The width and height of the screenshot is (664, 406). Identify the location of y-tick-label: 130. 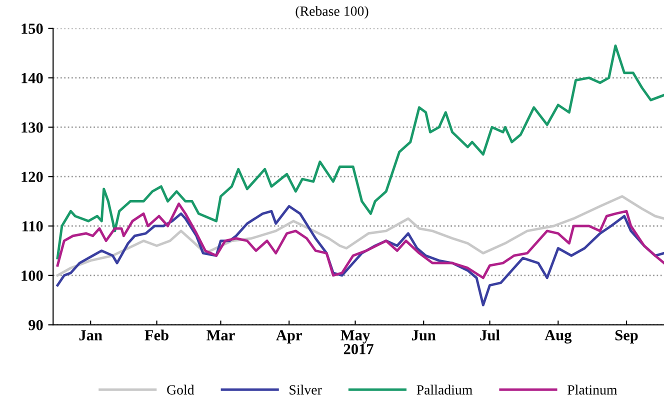
(32, 127).